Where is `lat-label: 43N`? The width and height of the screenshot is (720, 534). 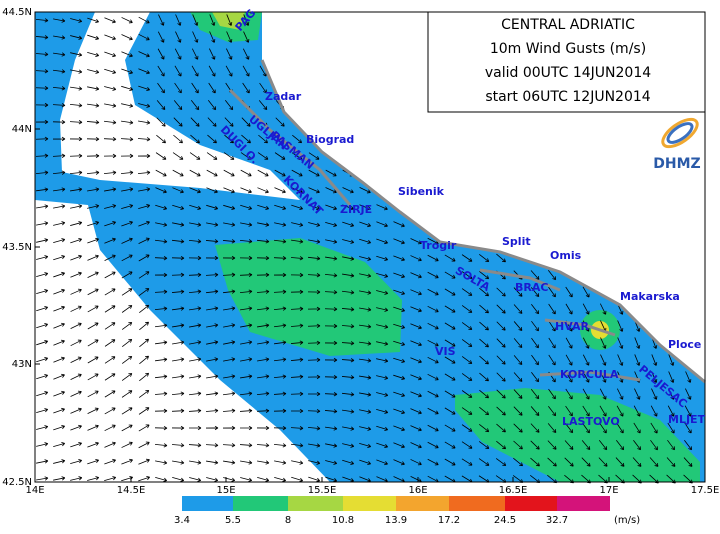 lat-label: 43N is located at coordinates (22, 364).